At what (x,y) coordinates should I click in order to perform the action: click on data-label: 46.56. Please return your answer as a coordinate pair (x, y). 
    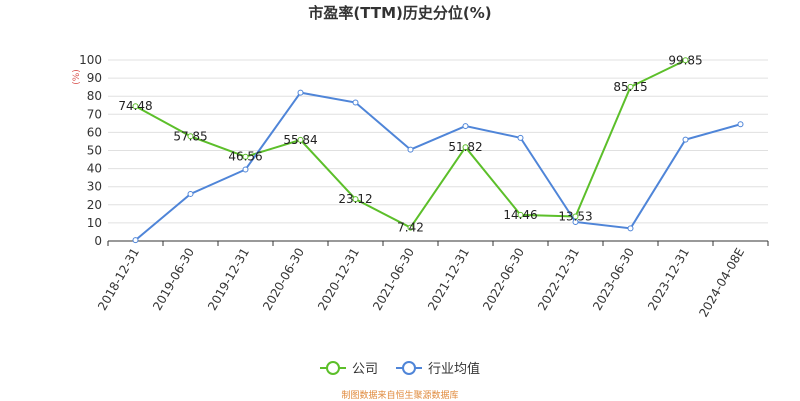
    Looking at the image, I should click on (245, 157).